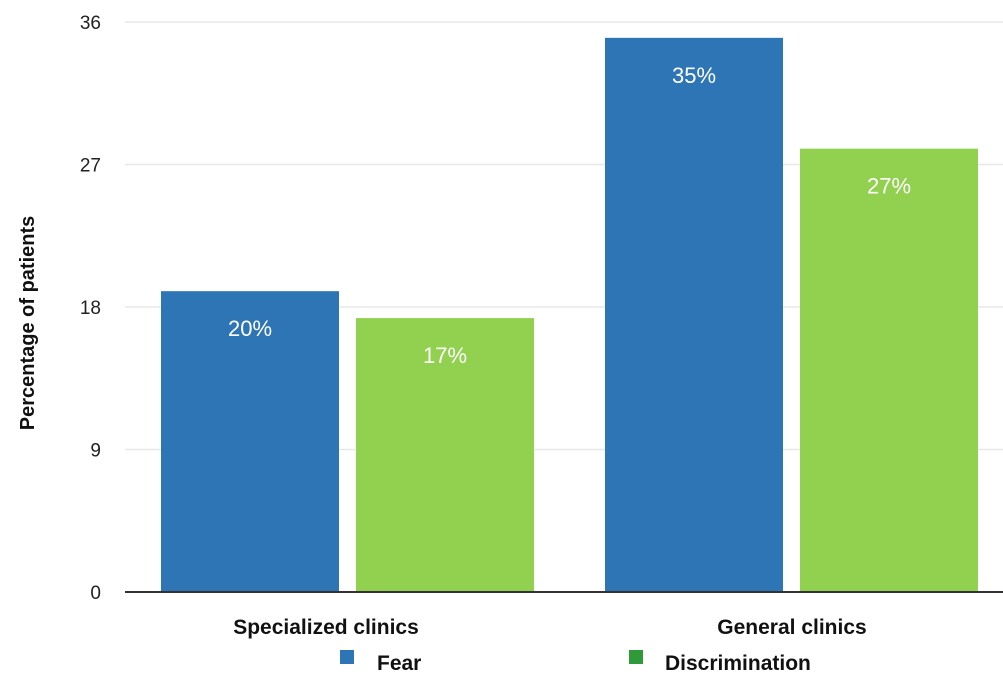 The image size is (1003, 680). Describe the element at coordinates (95, 451) in the screenshot. I see `y-tick-label: 9` at that location.